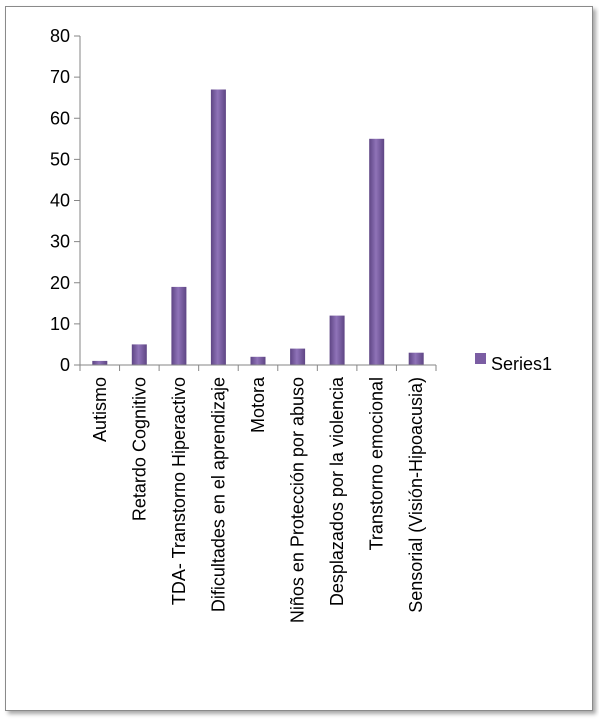 The height and width of the screenshot is (719, 599). I want to click on y-tick-label: 80, so click(60, 36).